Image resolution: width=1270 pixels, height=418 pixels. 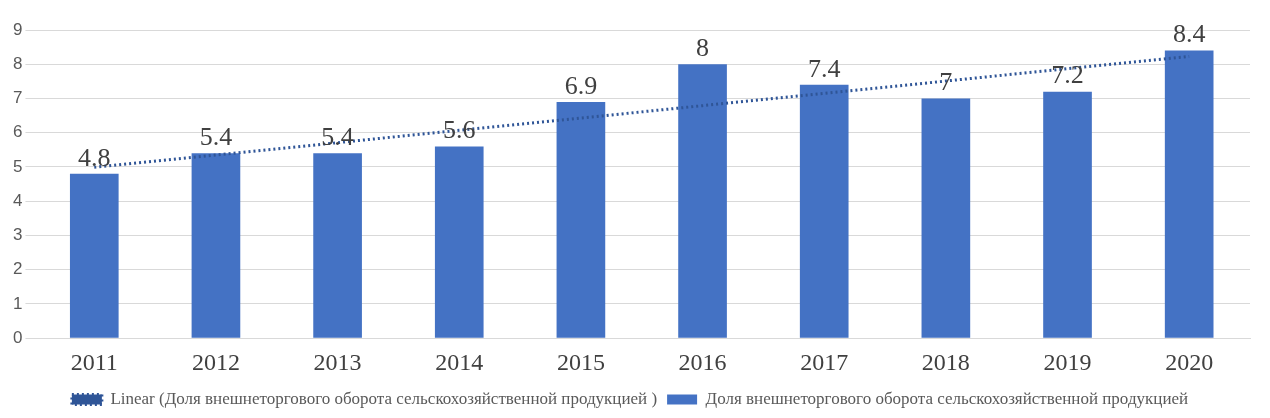 I want to click on data-label: 7.2, so click(x=1067, y=75).